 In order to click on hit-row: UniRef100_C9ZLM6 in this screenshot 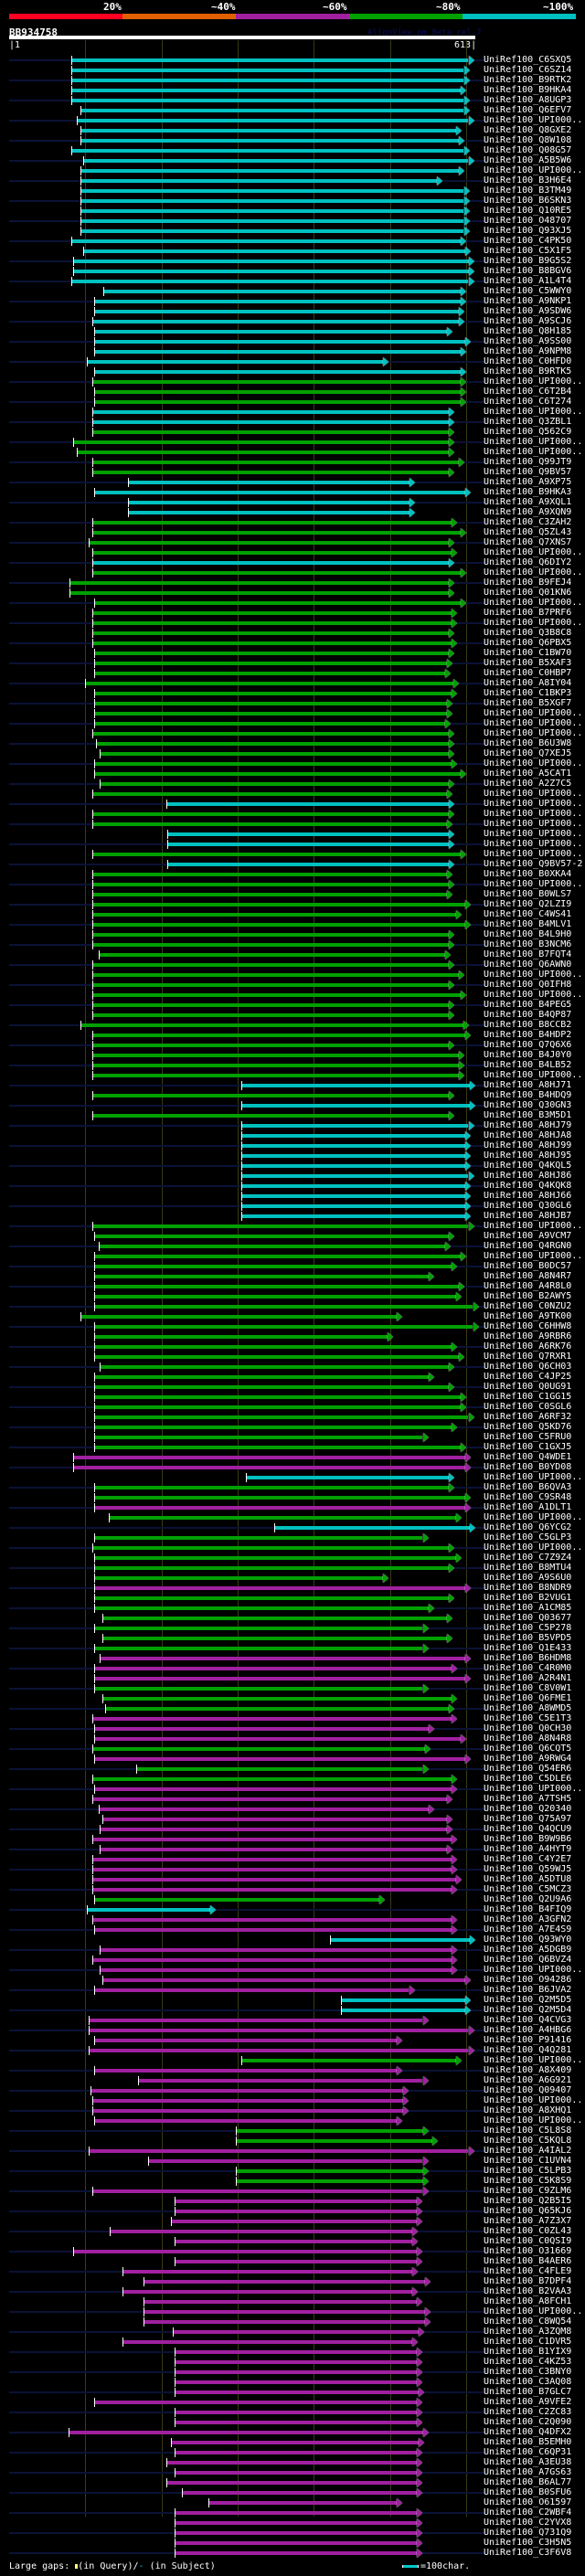, I will do `click(293, 2191)`.